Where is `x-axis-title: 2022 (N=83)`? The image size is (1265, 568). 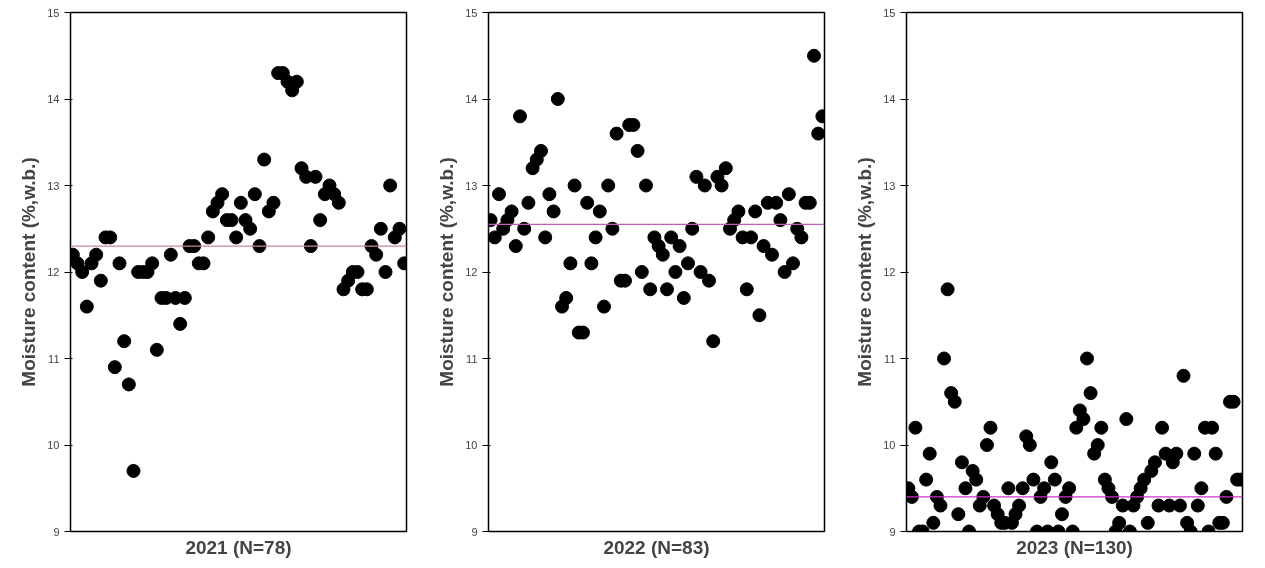 x-axis-title: 2022 (N=83) is located at coordinates (656, 547).